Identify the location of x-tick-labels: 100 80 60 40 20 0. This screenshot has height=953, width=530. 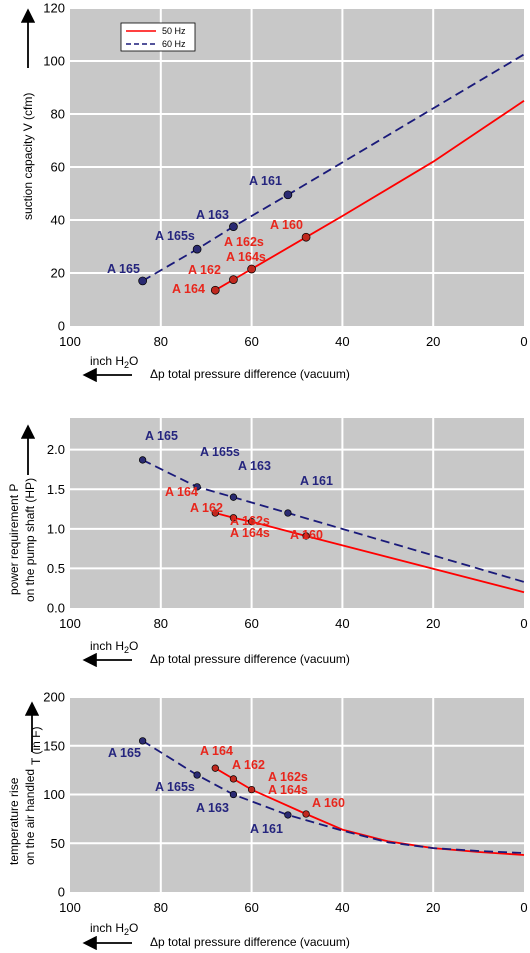
(293, 341).